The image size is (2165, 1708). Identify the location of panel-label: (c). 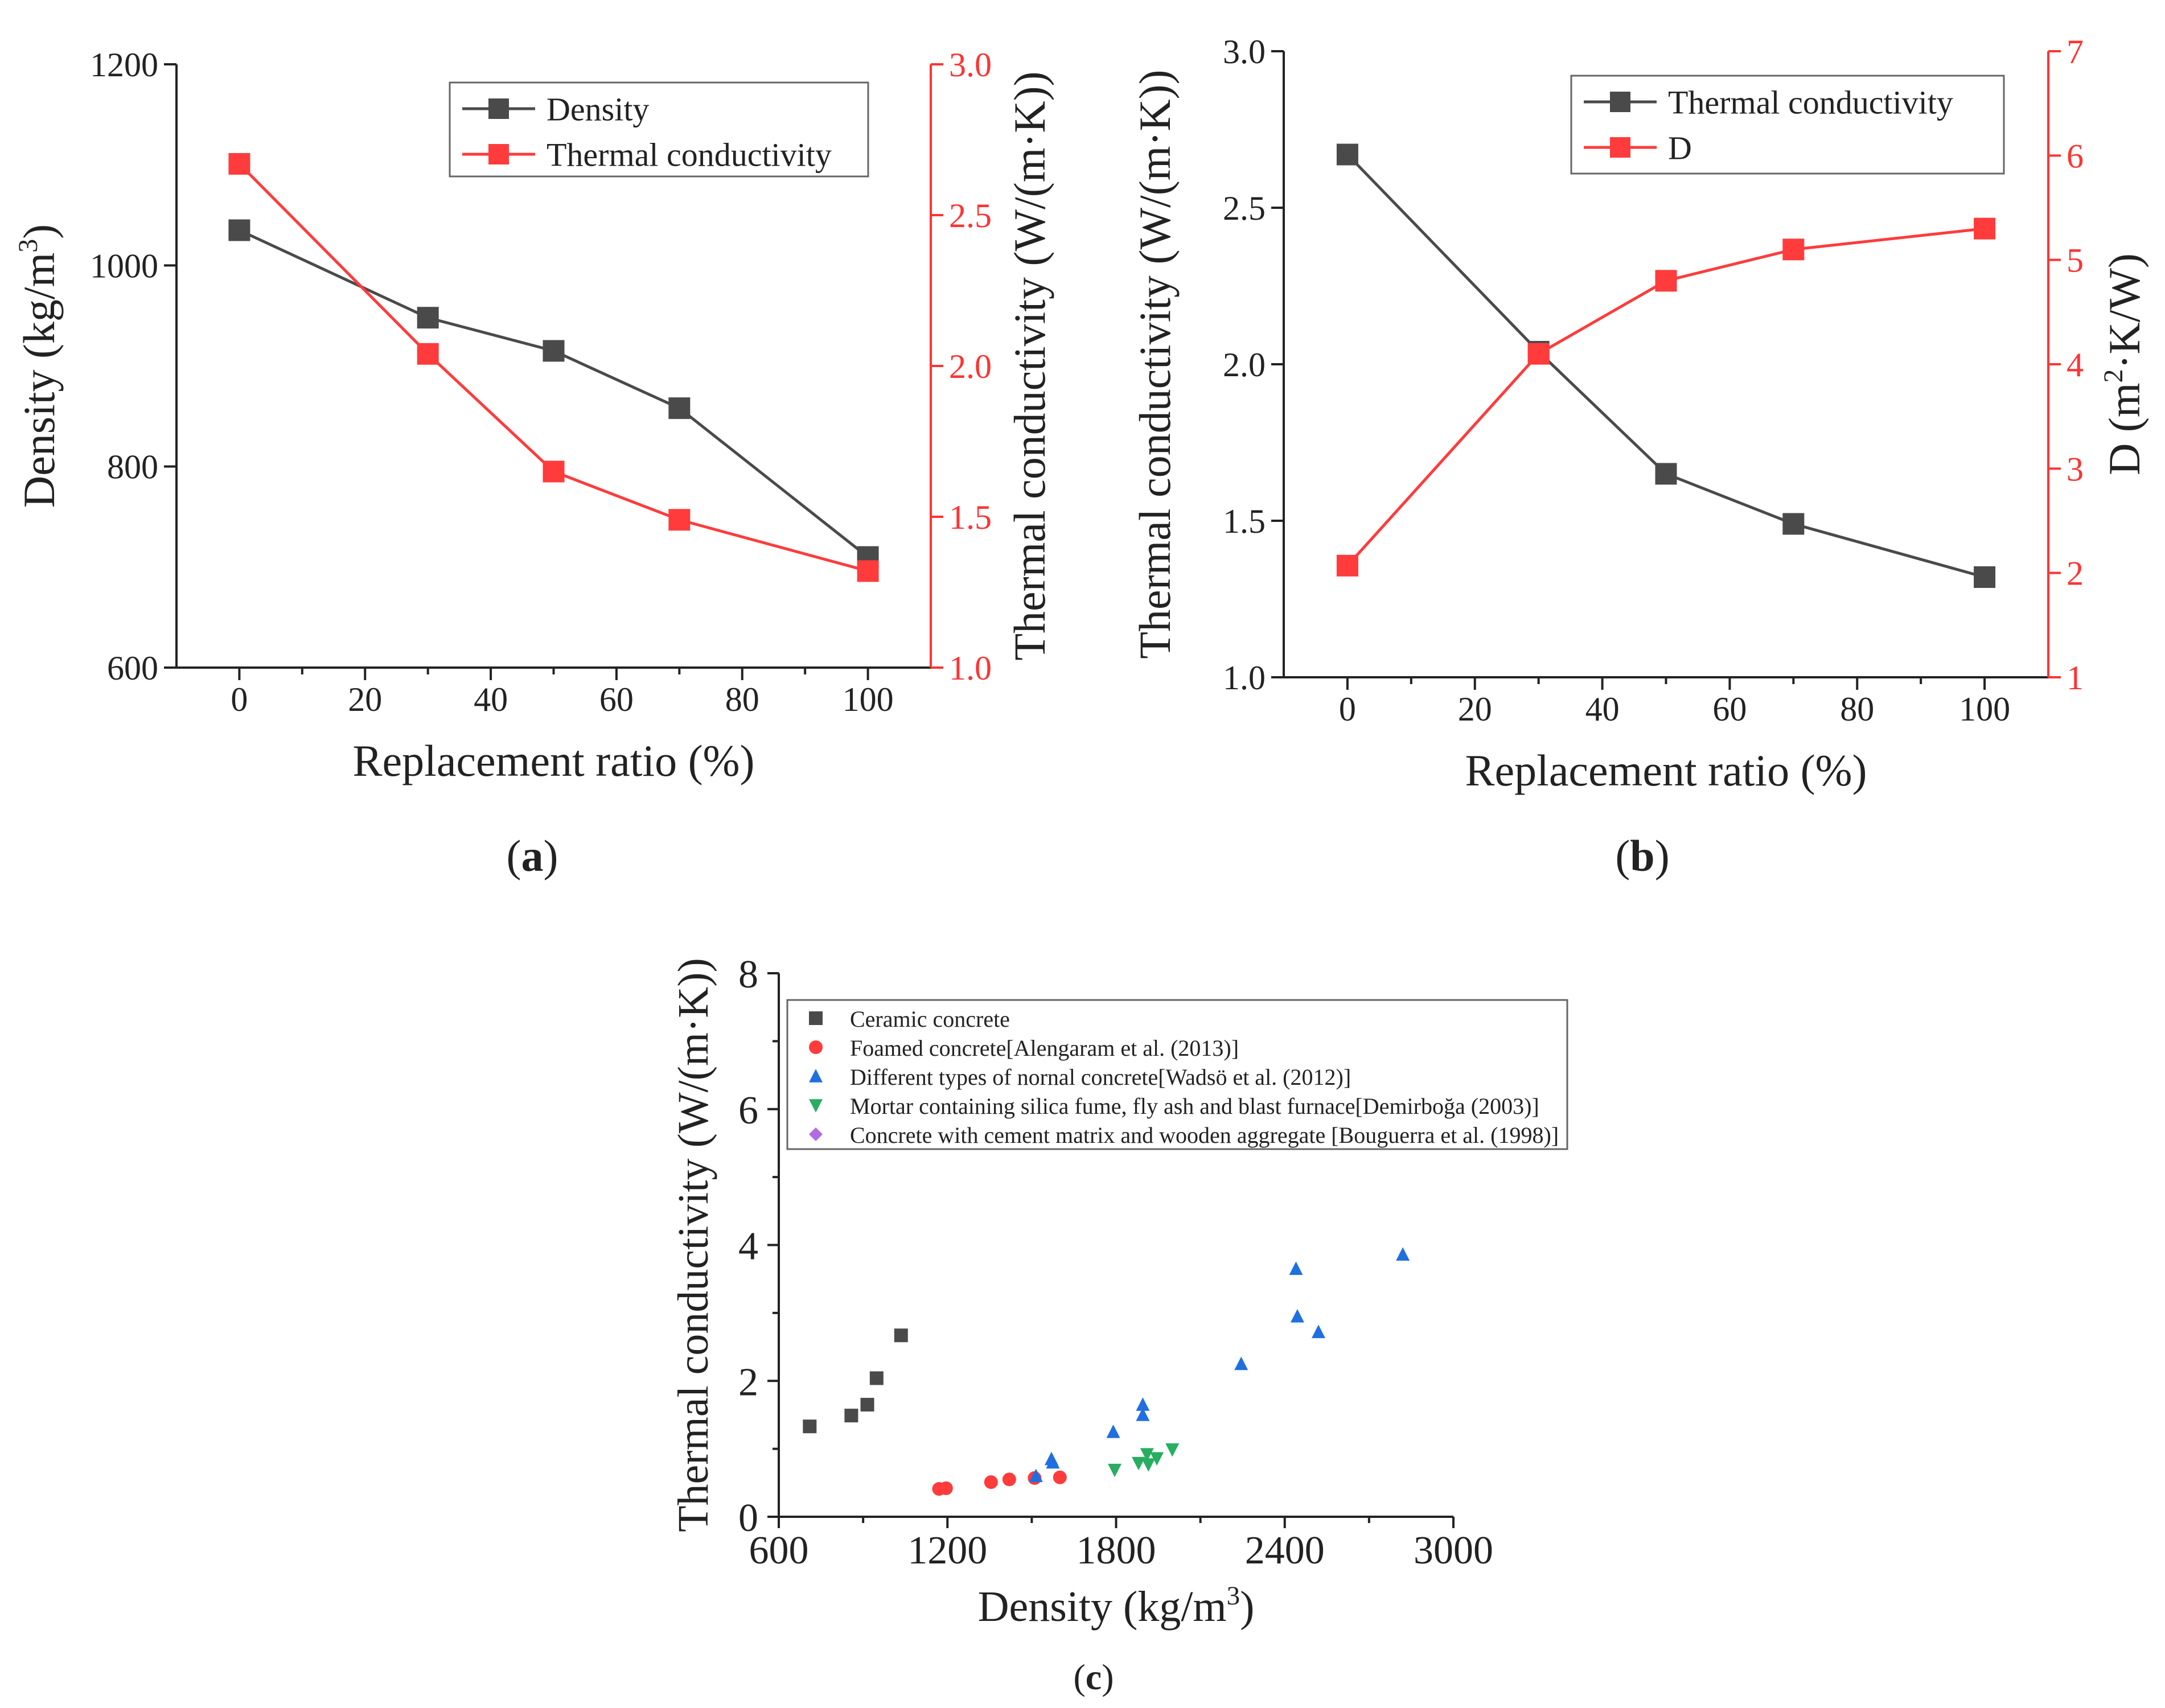
(1093, 1677).